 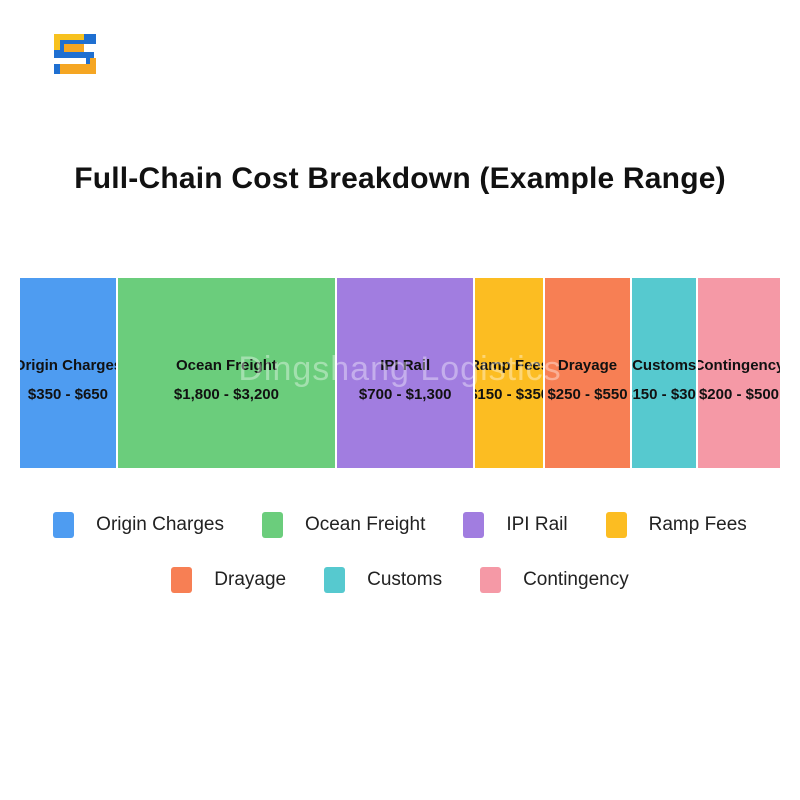 I want to click on legend-item-ramp-fees: Ramp Fees, so click(x=676, y=525).